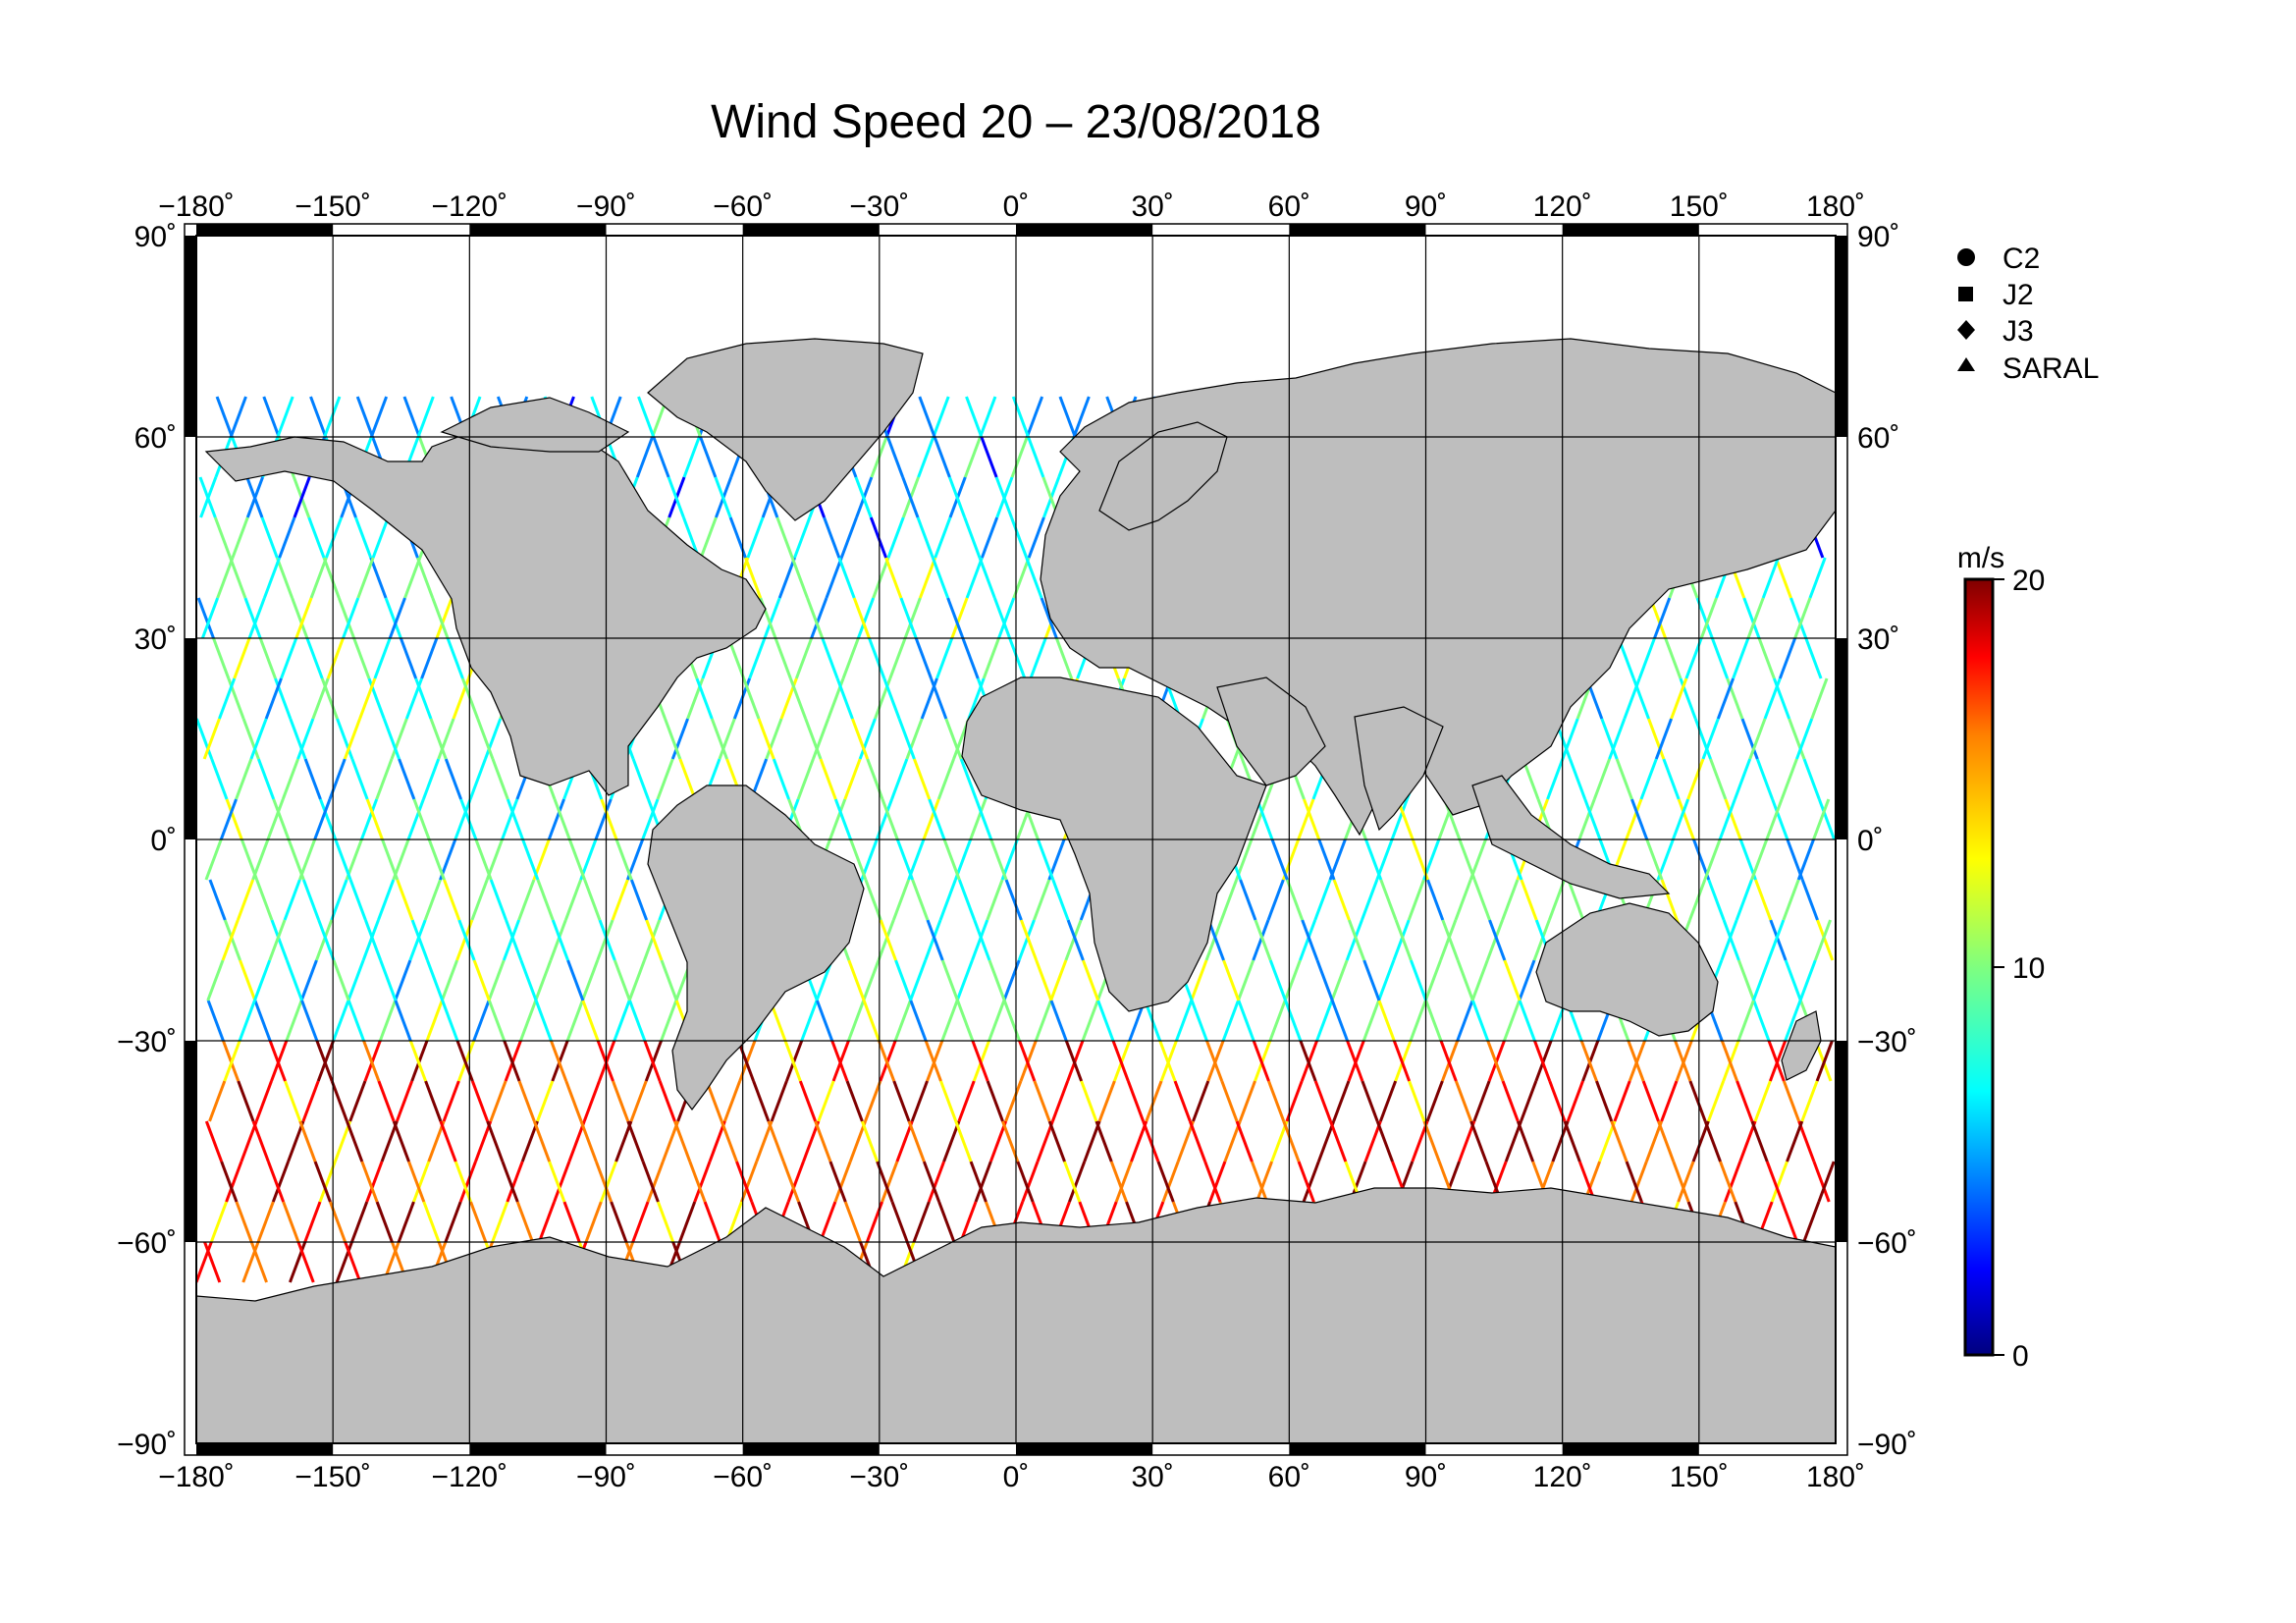  Describe the element at coordinates (1152, 1477) in the screenshot. I see `longitude-tick-label: 30˚` at that location.